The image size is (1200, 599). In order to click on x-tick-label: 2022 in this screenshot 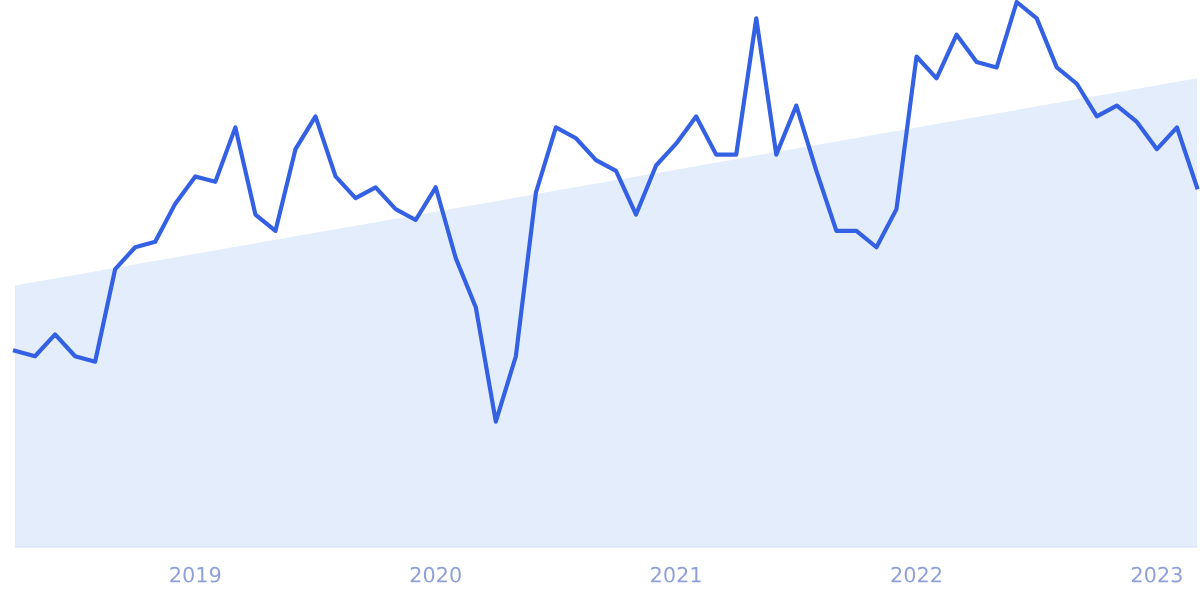, I will do `click(916, 574)`.